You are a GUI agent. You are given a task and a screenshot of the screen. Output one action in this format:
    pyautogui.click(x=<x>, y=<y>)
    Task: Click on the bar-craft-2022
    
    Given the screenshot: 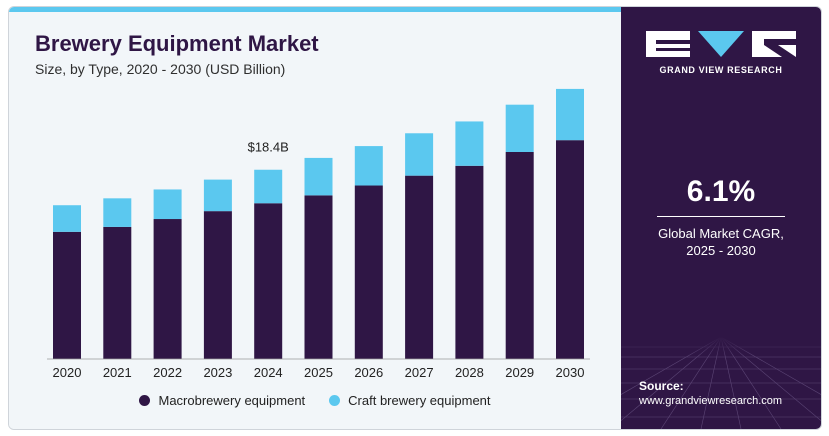 What is the action you would take?
    pyautogui.click(x=167, y=204)
    